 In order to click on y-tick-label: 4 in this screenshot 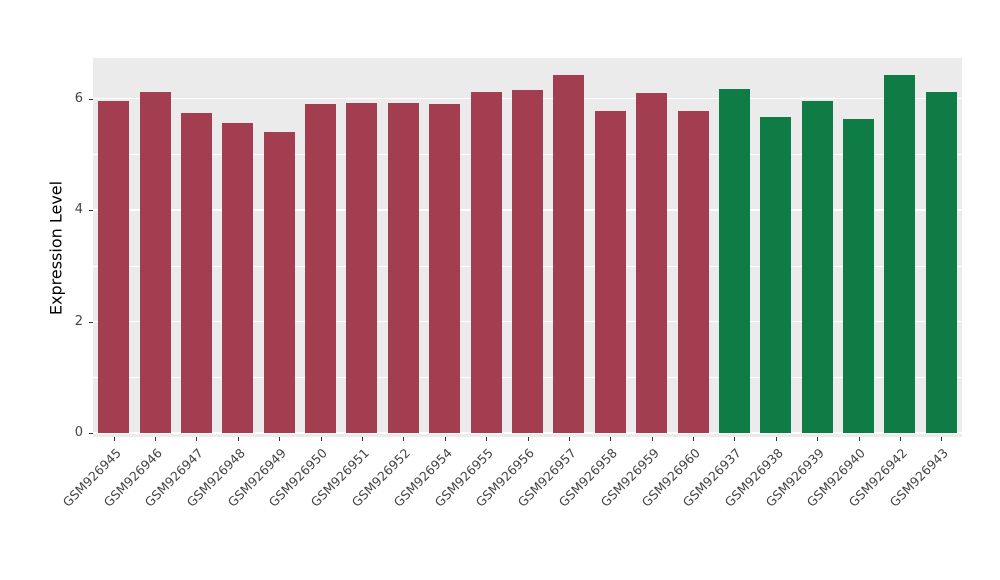, I will do `click(78, 210)`.